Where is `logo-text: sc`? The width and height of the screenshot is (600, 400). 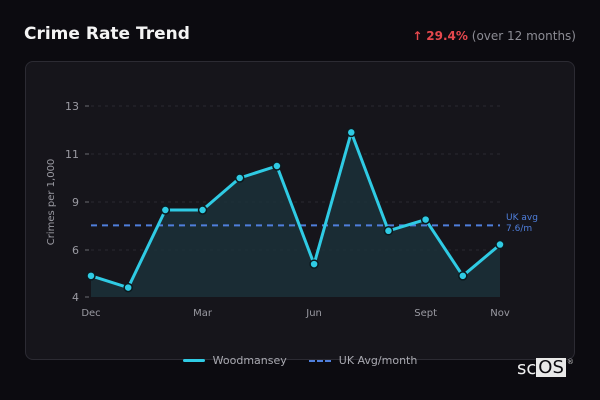 logo-text: sc is located at coordinates (527, 368).